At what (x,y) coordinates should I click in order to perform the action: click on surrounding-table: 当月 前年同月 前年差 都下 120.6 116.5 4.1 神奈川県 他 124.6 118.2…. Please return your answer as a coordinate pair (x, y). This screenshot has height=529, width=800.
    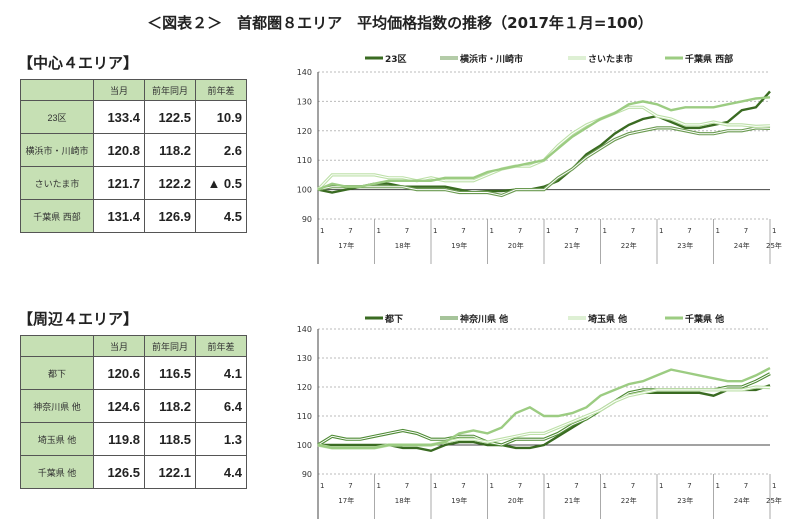
    Looking at the image, I should click on (133, 412).